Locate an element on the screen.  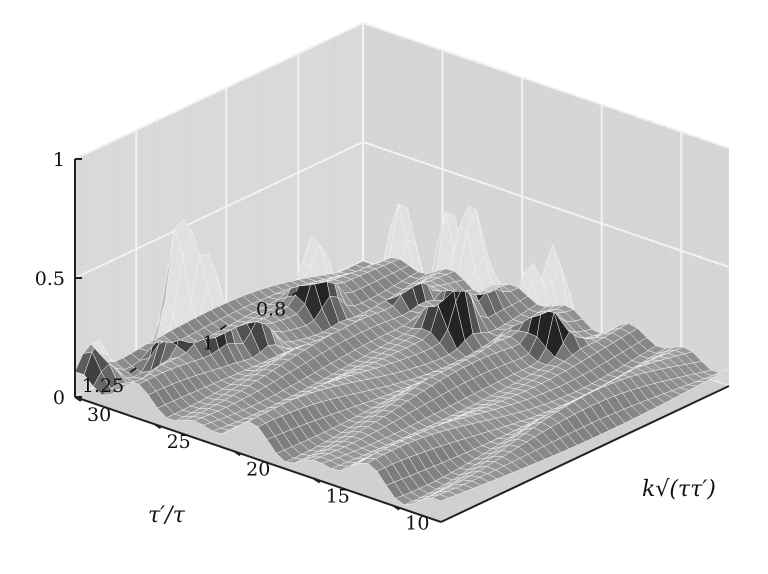
y-tick-label: 1.25 is located at coordinates (103, 386).